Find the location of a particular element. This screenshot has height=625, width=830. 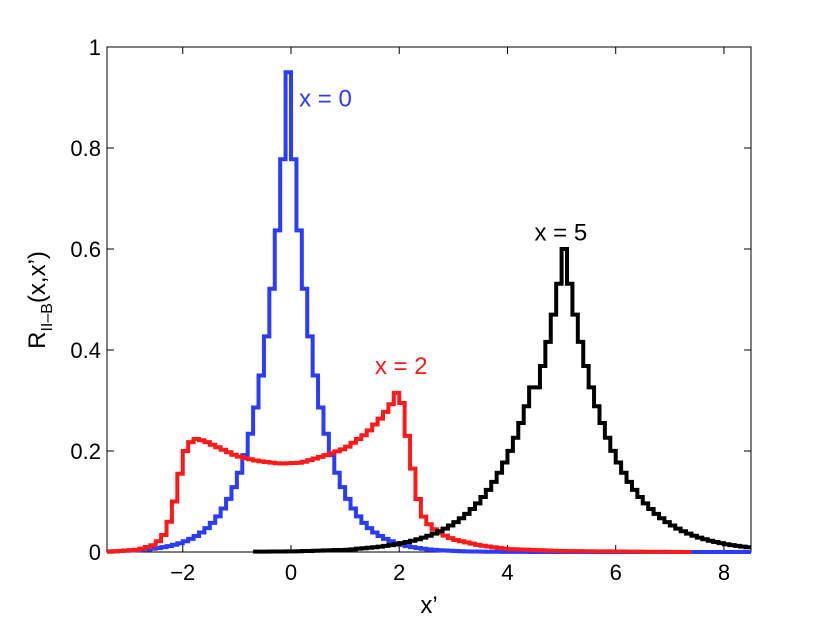

x-tick-label: 4 is located at coordinates (507, 572).